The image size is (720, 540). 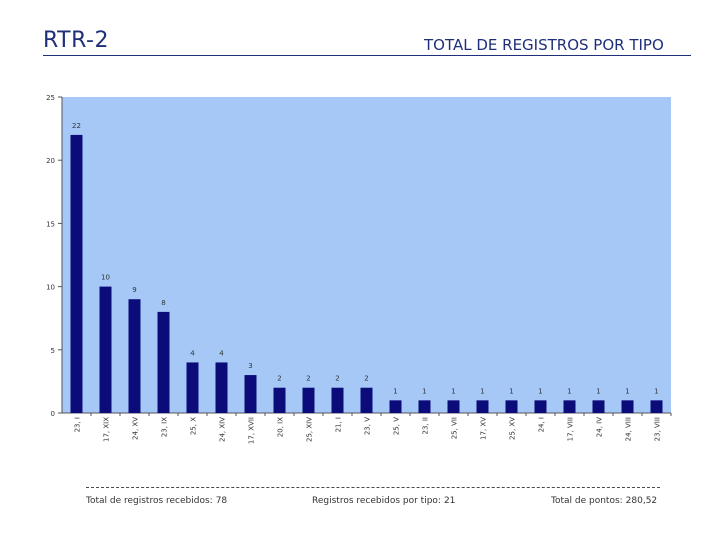 I want to click on x-tick-label: 24, VIII, so click(x=629, y=429).